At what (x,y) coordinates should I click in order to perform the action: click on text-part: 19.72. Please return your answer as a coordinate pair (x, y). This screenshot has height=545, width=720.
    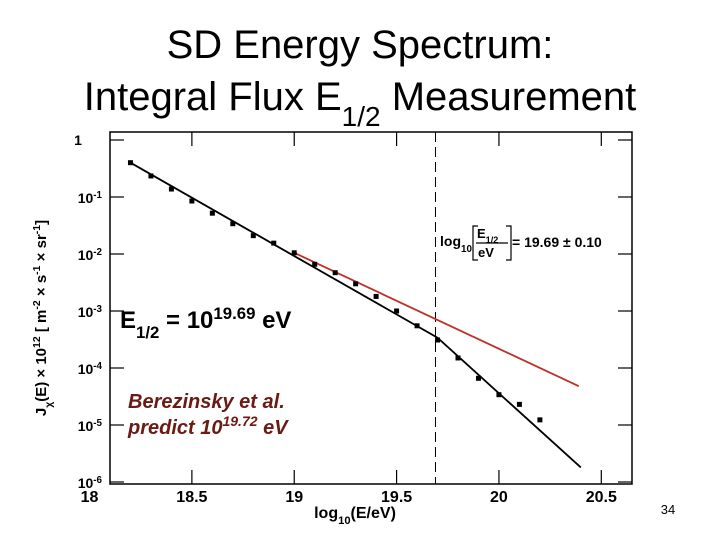
    Looking at the image, I should click on (239, 421).